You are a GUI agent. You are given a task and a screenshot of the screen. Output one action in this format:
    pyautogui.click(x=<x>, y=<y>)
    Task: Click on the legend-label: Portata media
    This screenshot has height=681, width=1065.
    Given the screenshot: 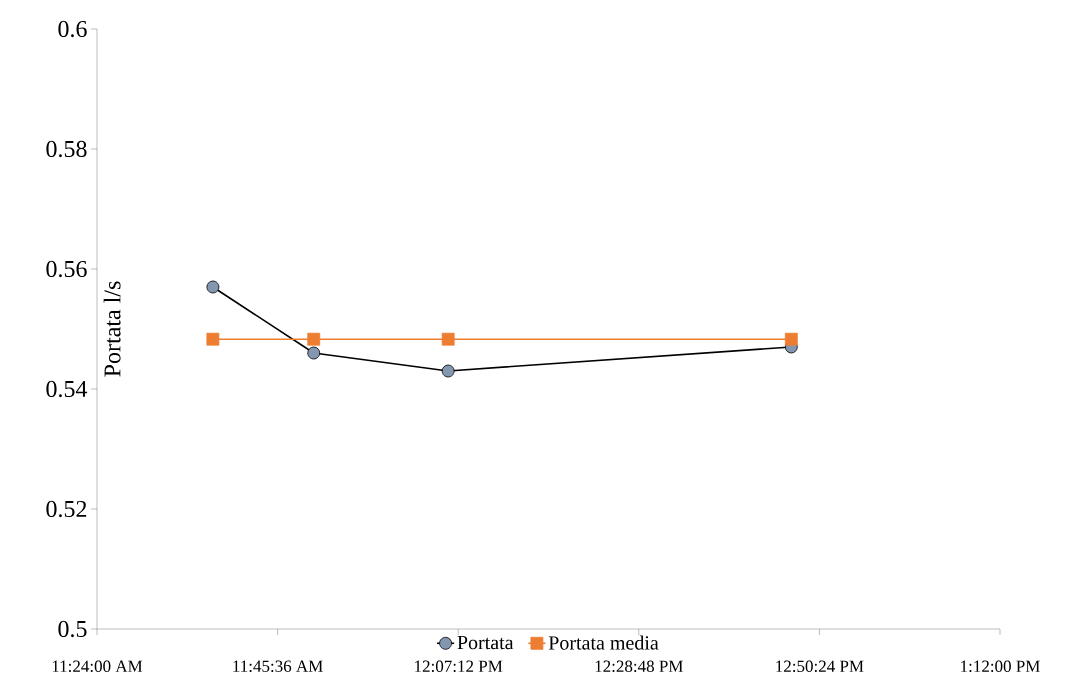 What is the action you would take?
    pyautogui.click(x=603, y=642)
    